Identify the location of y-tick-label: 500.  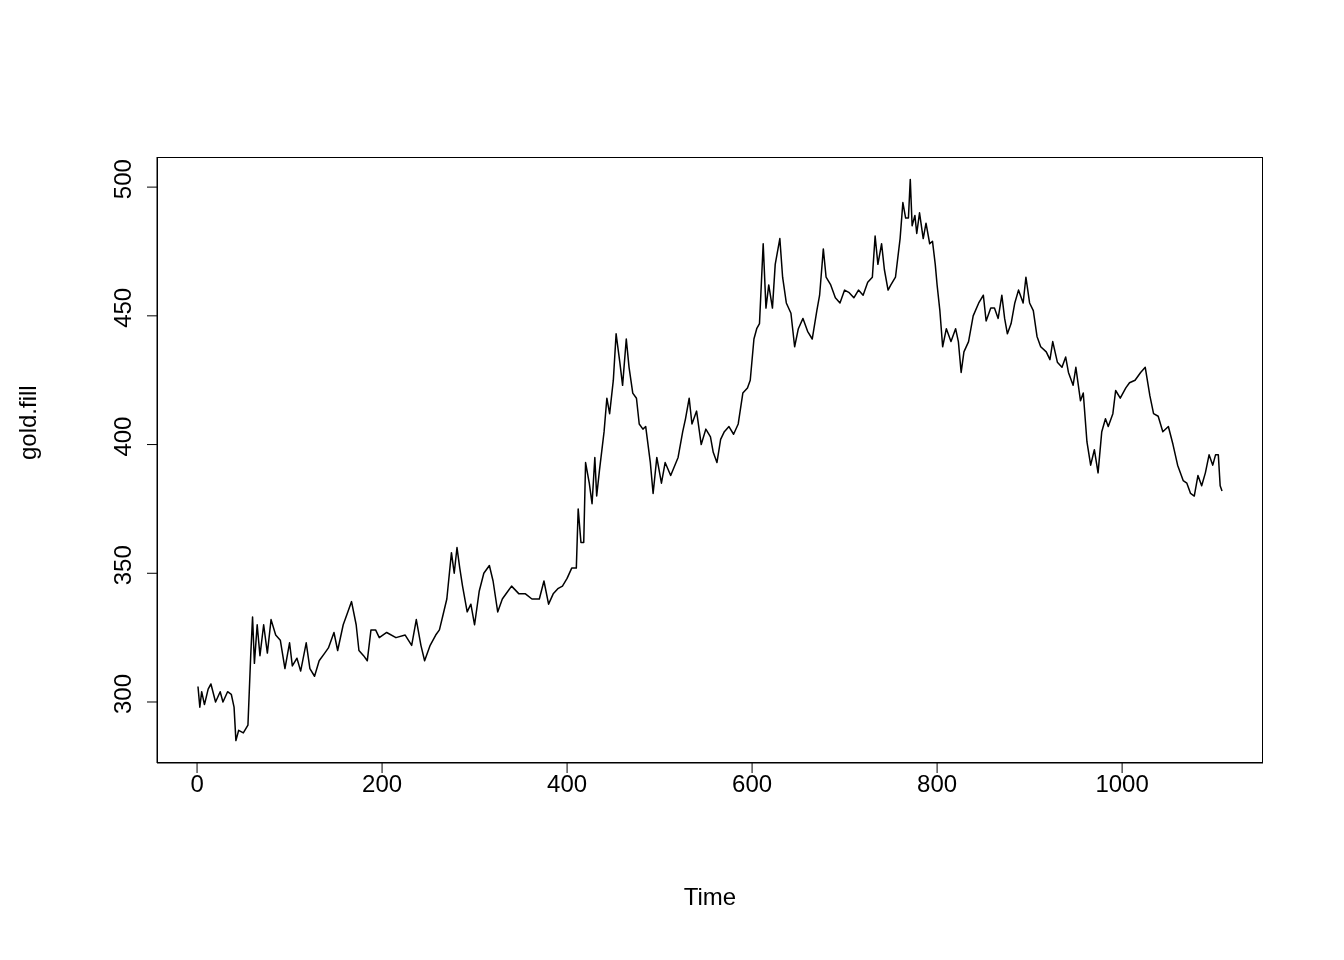
(122, 179).